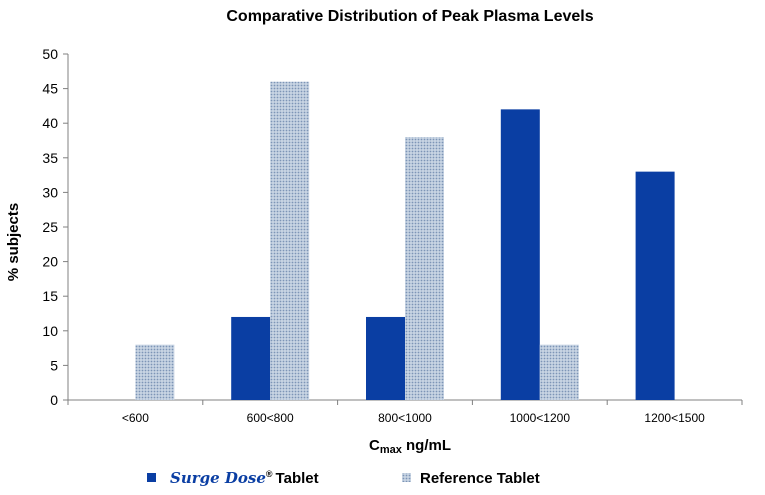  I want to click on legend-series-name: Tablet, so click(297, 478).